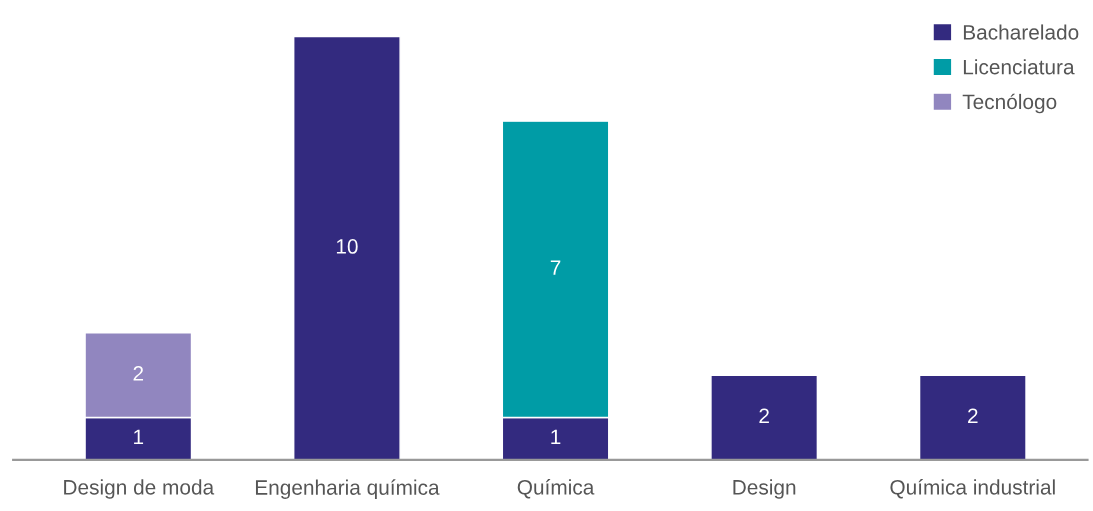 The width and height of the screenshot is (1093, 511). I want to click on x-tick-label: Design de moda, so click(139, 489).